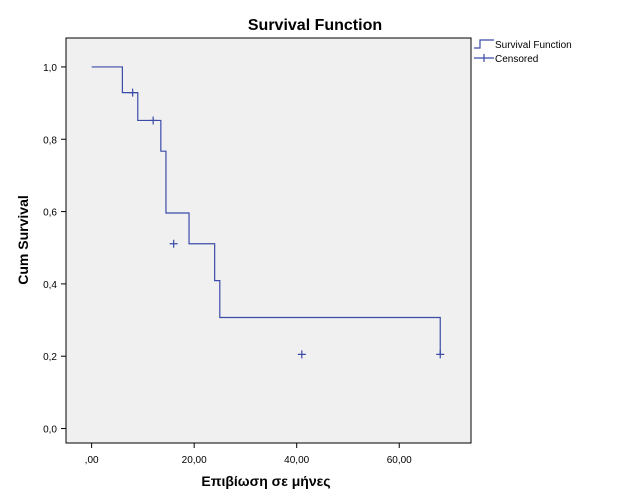 The width and height of the screenshot is (629, 504). What do you see at coordinates (265, 481) in the screenshot?
I see `x-axis-label: Επιβίωση σε μήνες` at bounding box center [265, 481].